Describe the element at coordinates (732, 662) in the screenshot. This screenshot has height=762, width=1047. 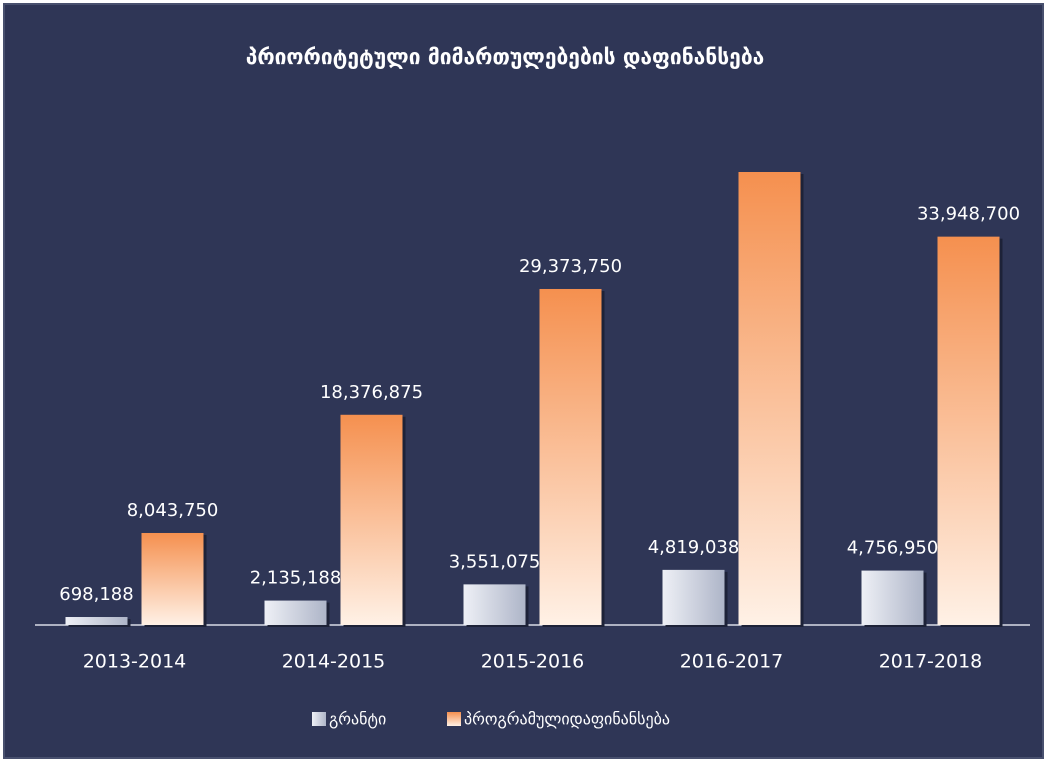
I see `x-tick-label: 2016-2017` at that location.